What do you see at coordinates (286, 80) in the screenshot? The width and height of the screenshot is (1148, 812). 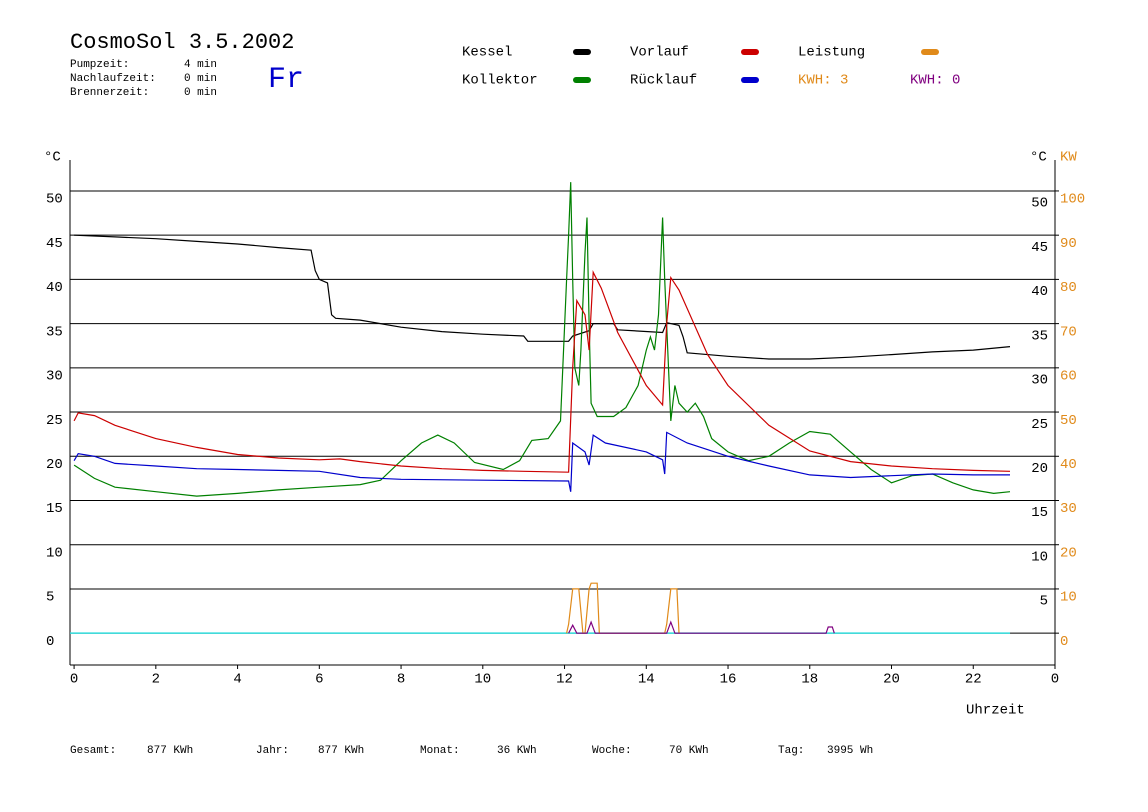 I see `day-label: Fr` at bounding box center [286, 80].